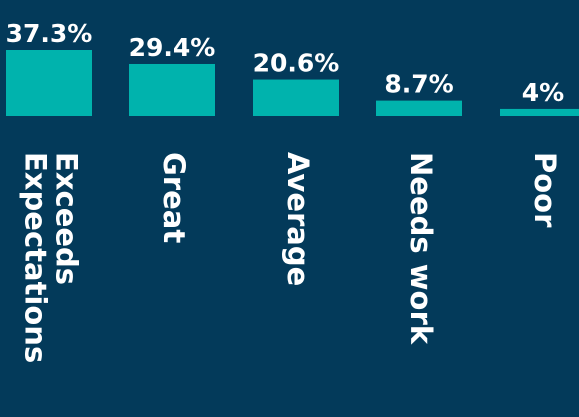 The width and height of the screenshot is (579, 417). I want to click on category-label-great: Great, so click(174, 197).